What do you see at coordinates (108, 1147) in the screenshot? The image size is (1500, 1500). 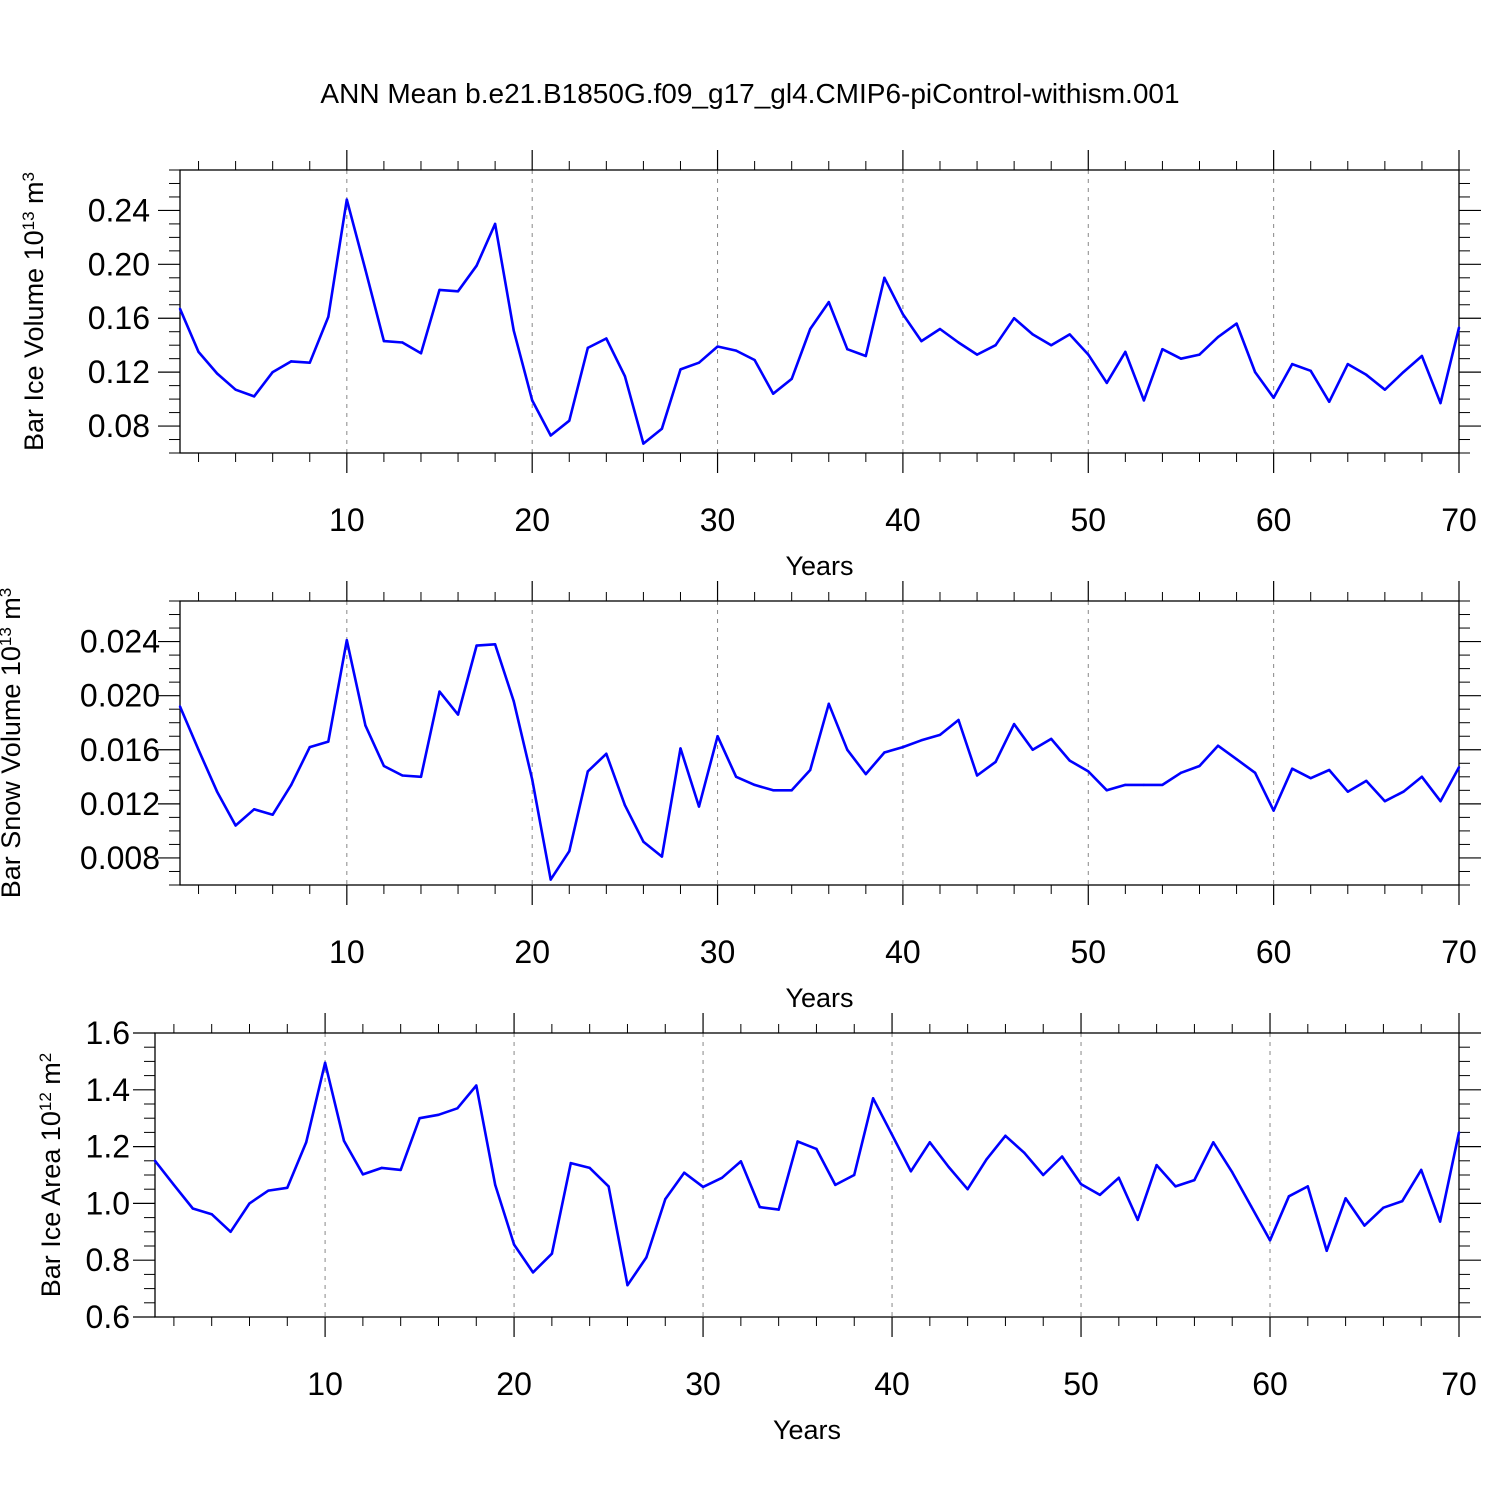 I see `y-tick-label: 1.2` at bounding box center [108, 1147].